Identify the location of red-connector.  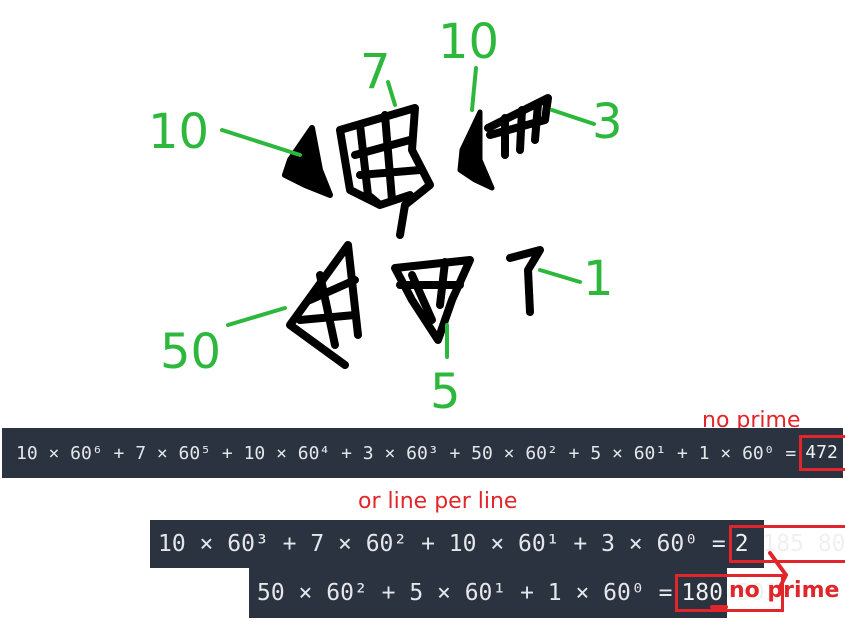
(749, 580).